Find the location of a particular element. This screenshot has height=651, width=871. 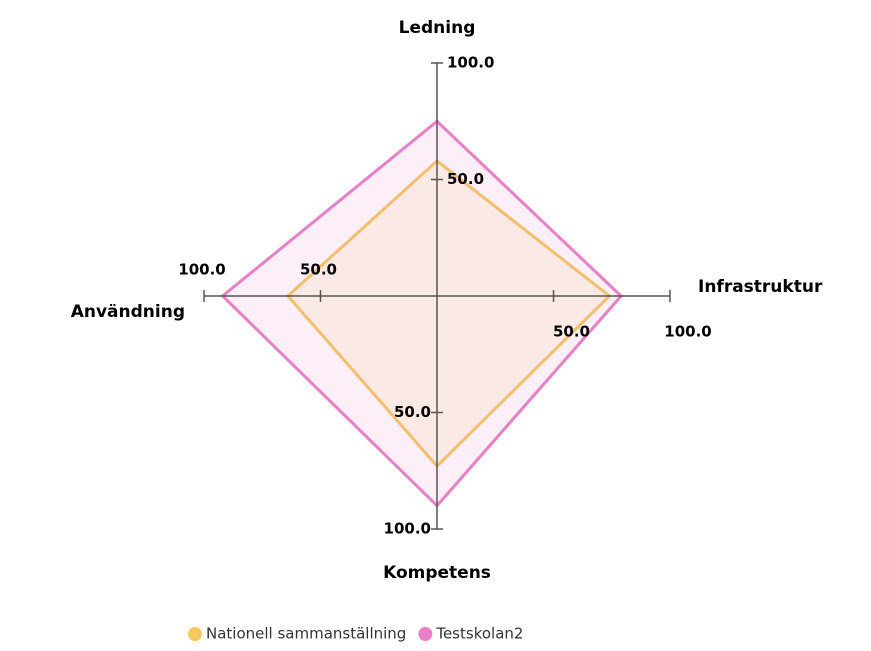

legend-label: Testskolan2 is located at coordinates (479, 634).